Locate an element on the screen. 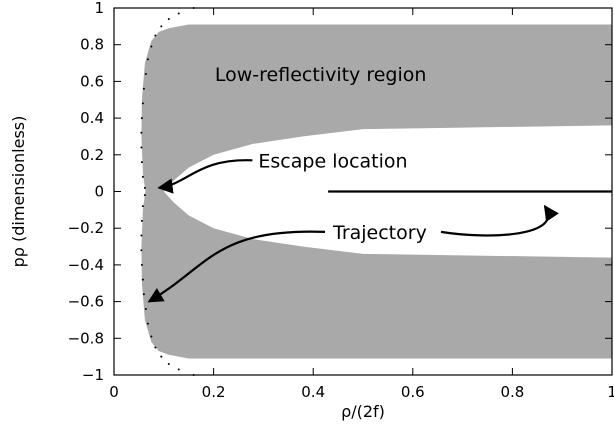 Image resolution: width=614 pixels, height=429 pixels. y-tick-label: 1 is located at coordinates (99, 8).